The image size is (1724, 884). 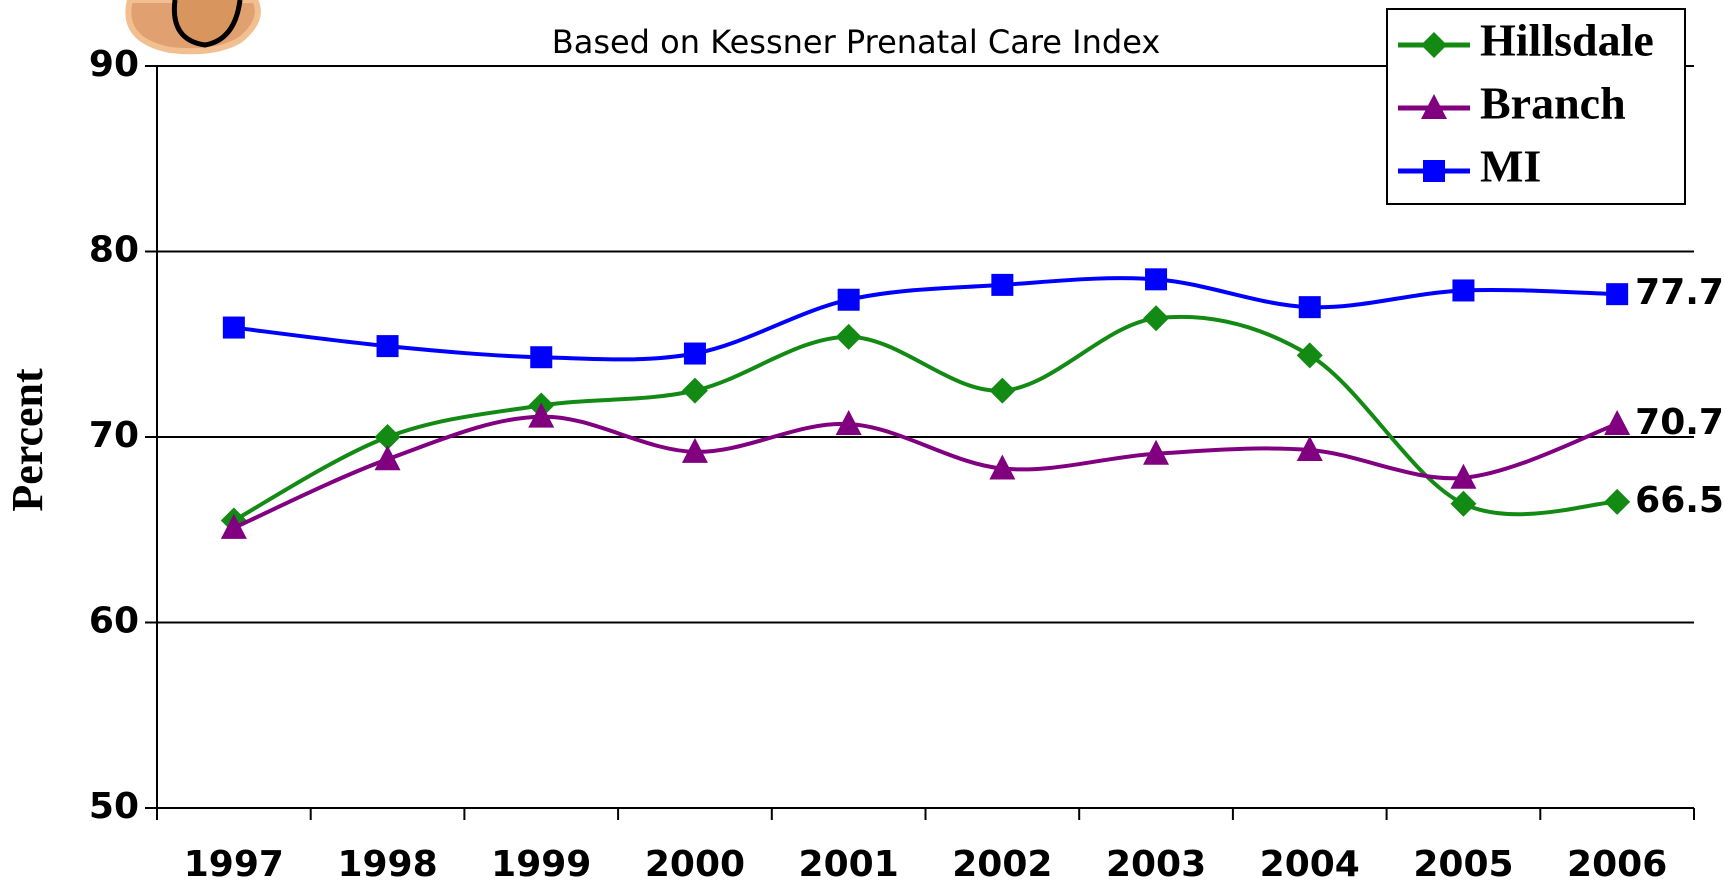 I want to click on legend-label: Hillsdale, so click(x=1567, y=40).